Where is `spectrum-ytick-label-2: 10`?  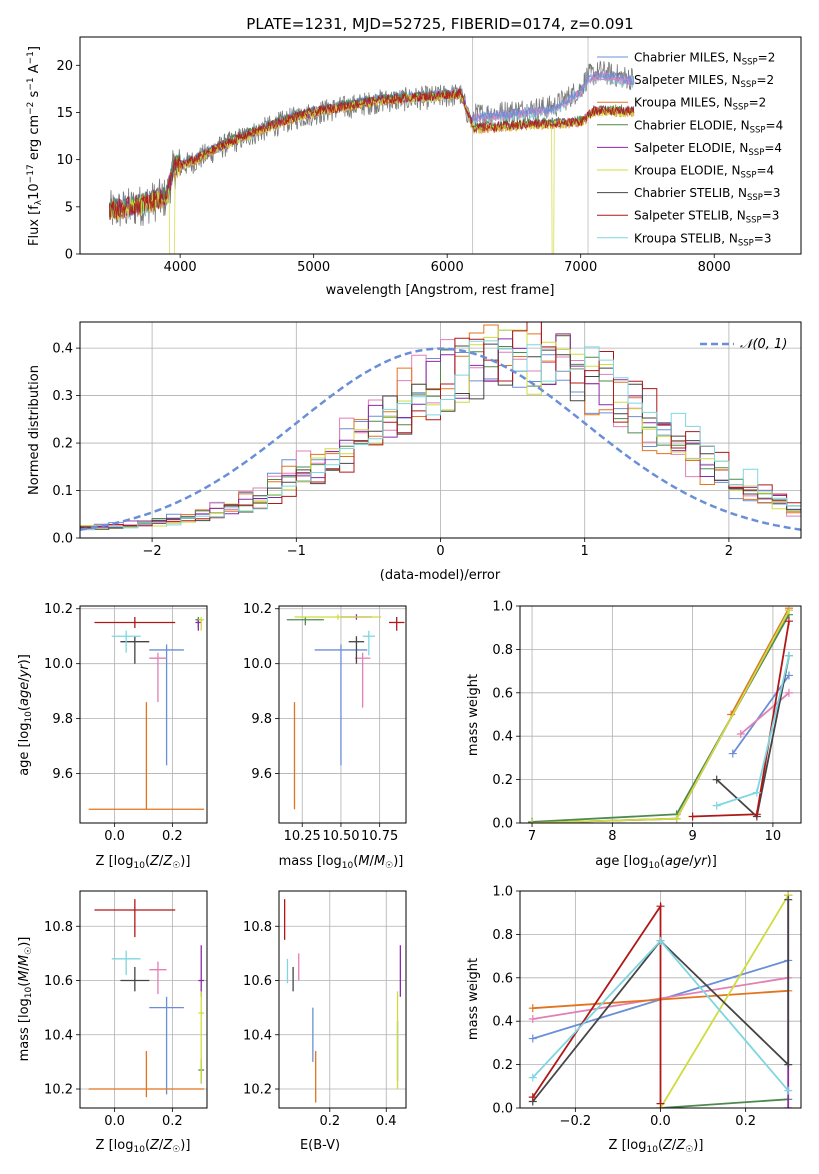
spectrum-ytick-label-2: 10 is located at coordinates (64, 160).